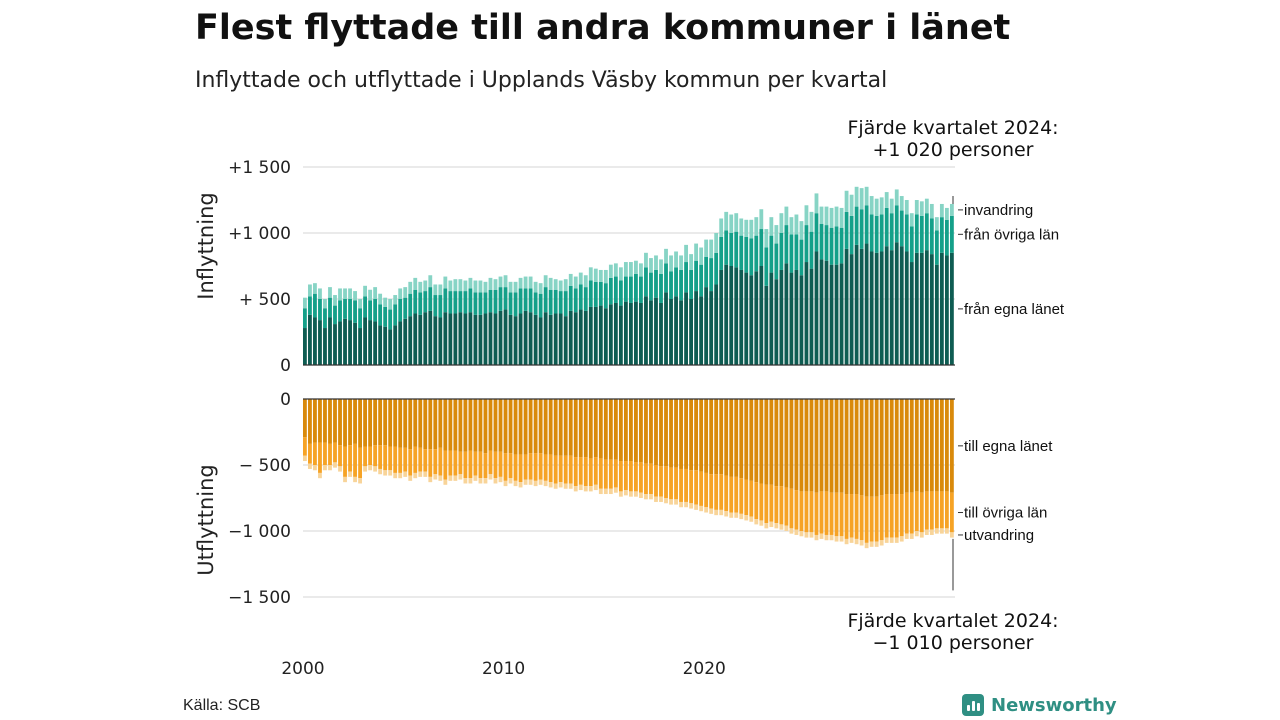 The width and height of the screenshot is (1280, 720). Describe the element at coordinates (503, 669) in the screenshot. I see `x-tick-label: 2010` at that location.